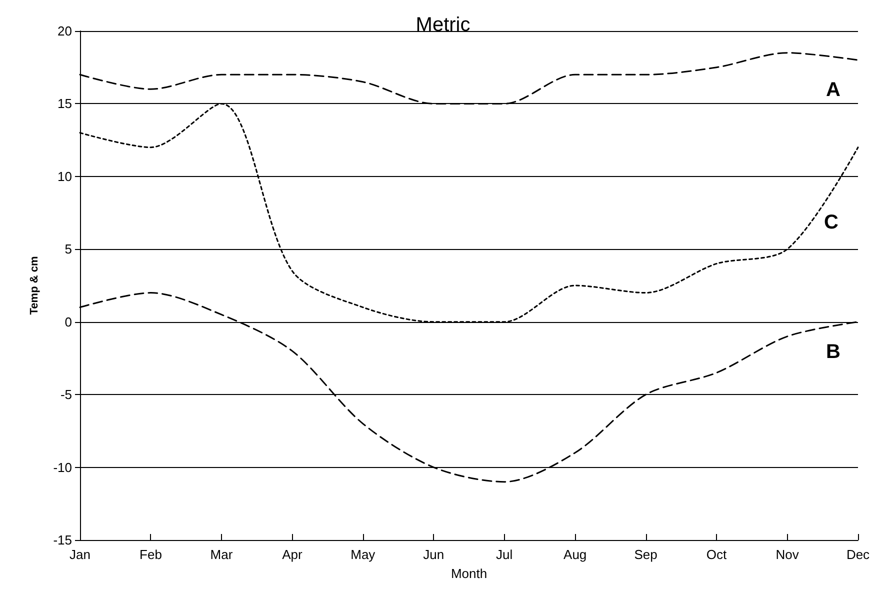  I want to click on series-label: A, so click(833, 90).